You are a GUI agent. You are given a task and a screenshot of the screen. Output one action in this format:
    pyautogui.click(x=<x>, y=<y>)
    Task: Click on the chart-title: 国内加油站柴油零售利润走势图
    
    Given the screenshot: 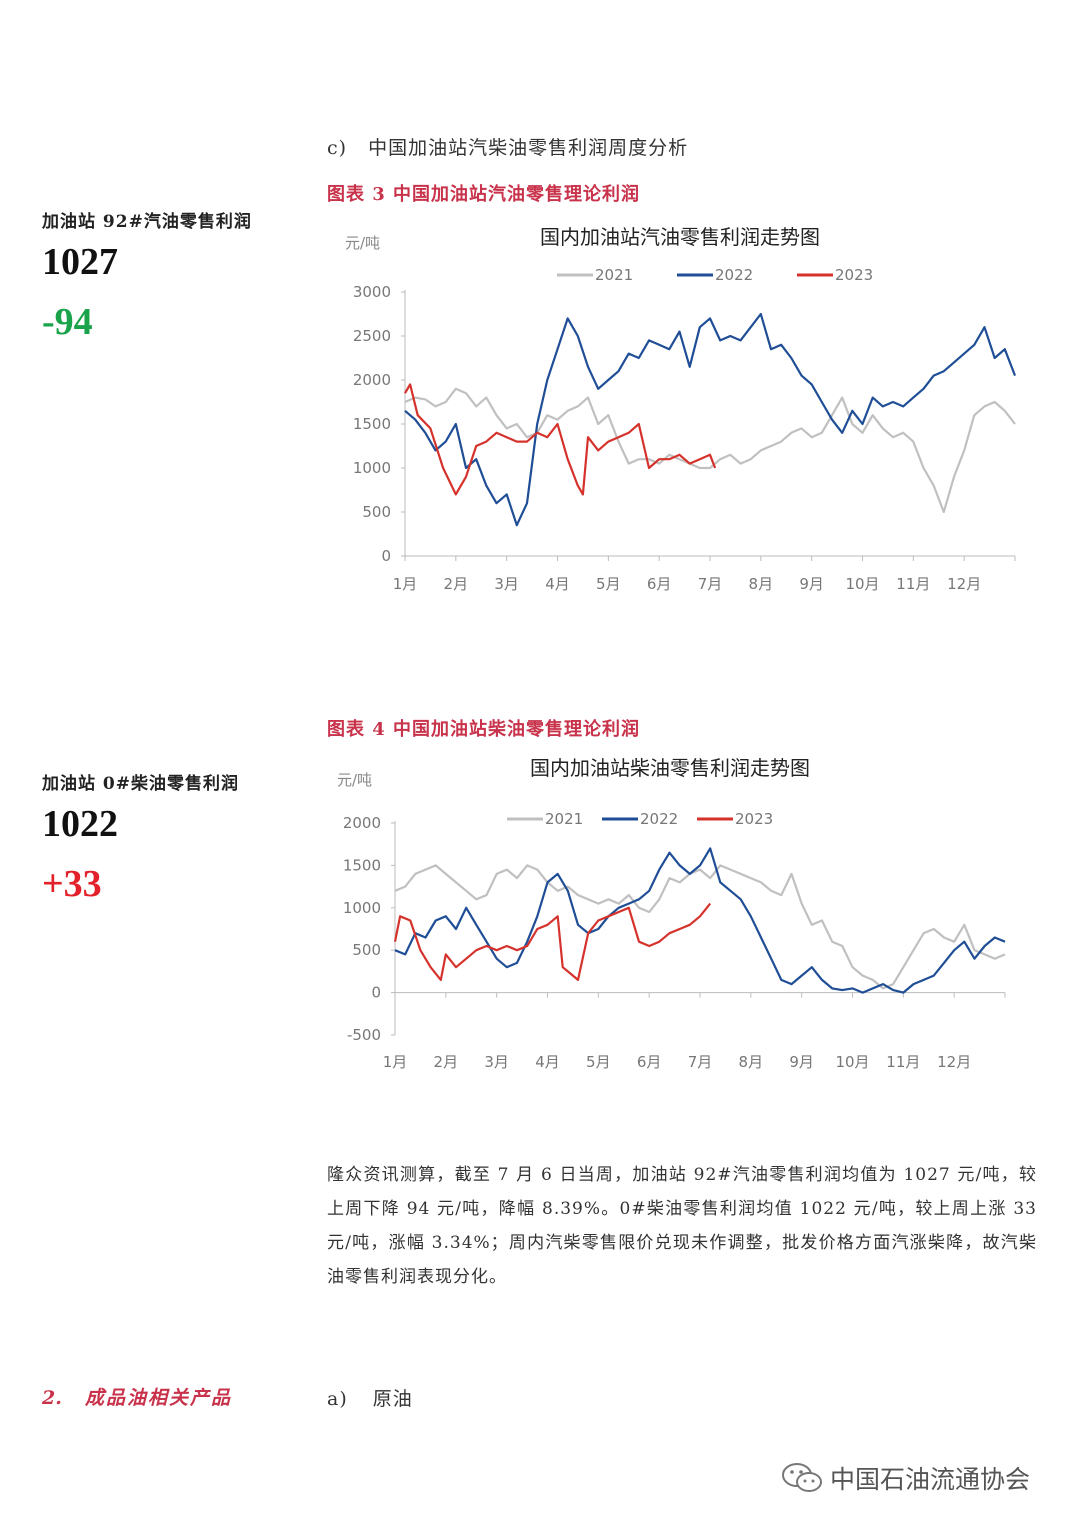 What is the action you would take?
    pyautogui.click(x=670, y=768)
    